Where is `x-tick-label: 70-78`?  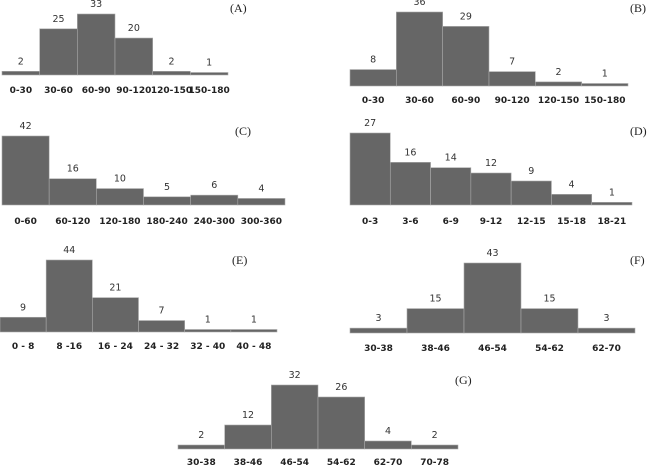
x-tick-label: 70-78 is located at coordinates (434, 461).